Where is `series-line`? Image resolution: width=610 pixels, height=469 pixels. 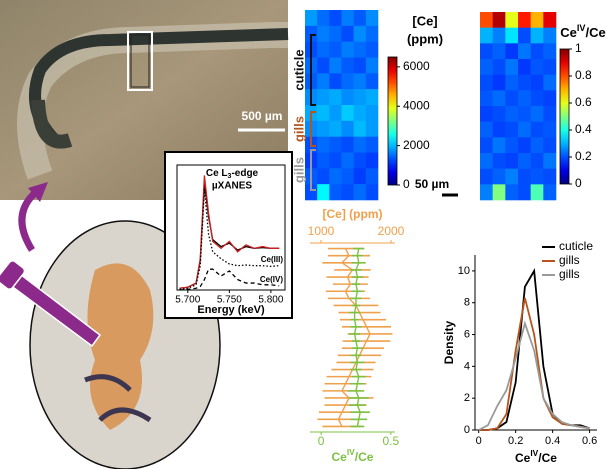 series-line is located at coordinates (534, 375).